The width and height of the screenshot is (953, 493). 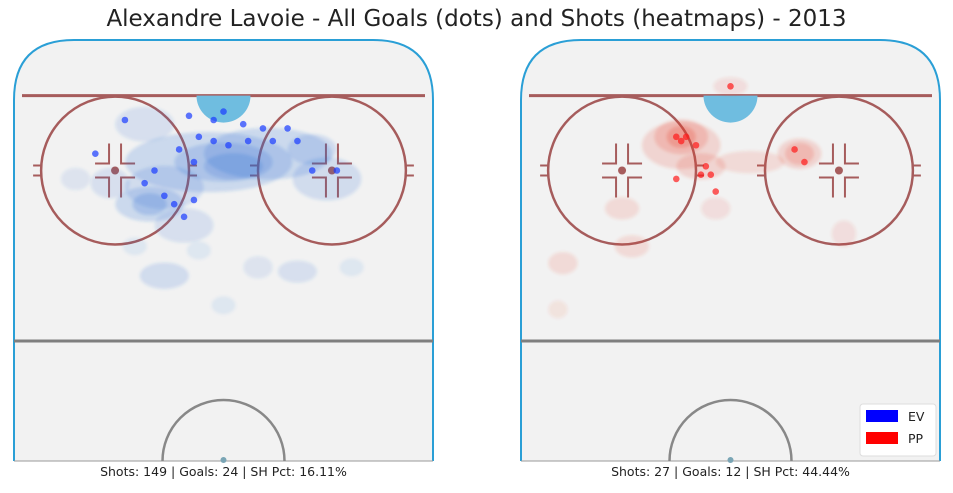 What do you see at coordinates (916, 416) in the screenshot?
I see `legend-label: EV` at bounding box center [916, 416].